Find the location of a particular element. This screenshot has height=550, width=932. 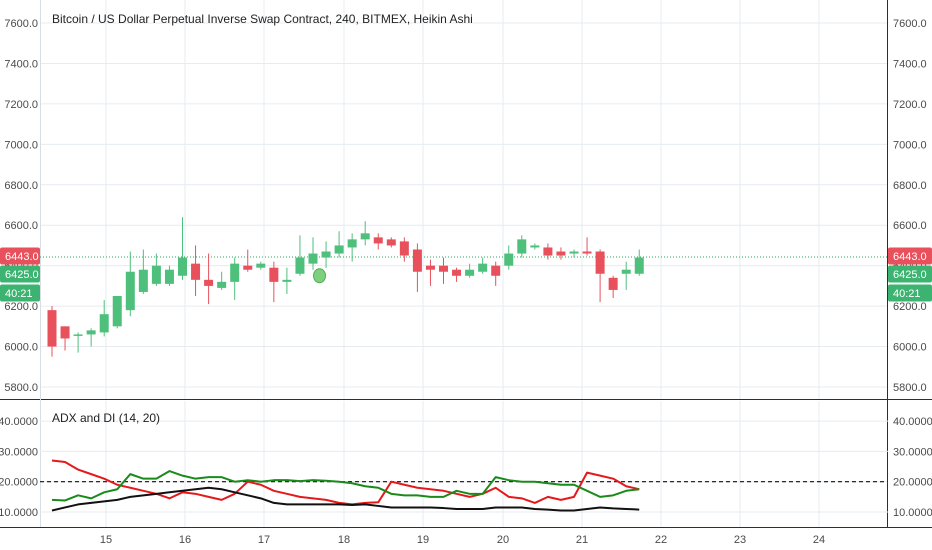

y-tick-label-left: 20.0000 is located at coordinates (19, 483).